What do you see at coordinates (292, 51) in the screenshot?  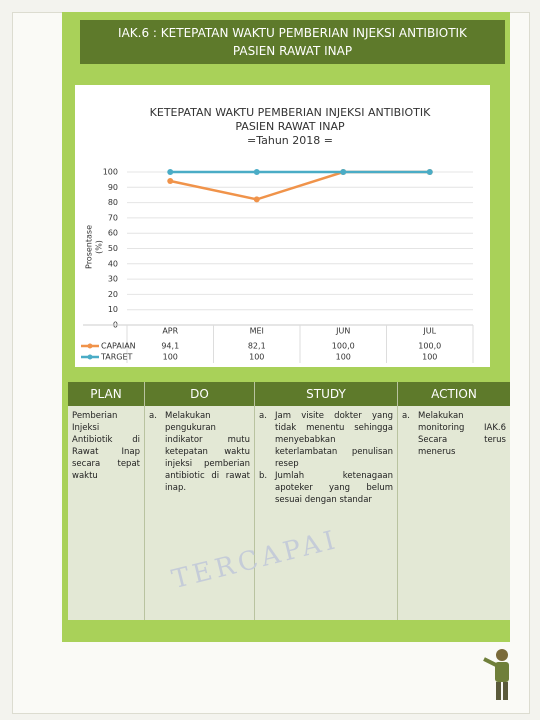 I see `header-title: PASIEN RAWAT INAP` at bounding box center [292, 51].